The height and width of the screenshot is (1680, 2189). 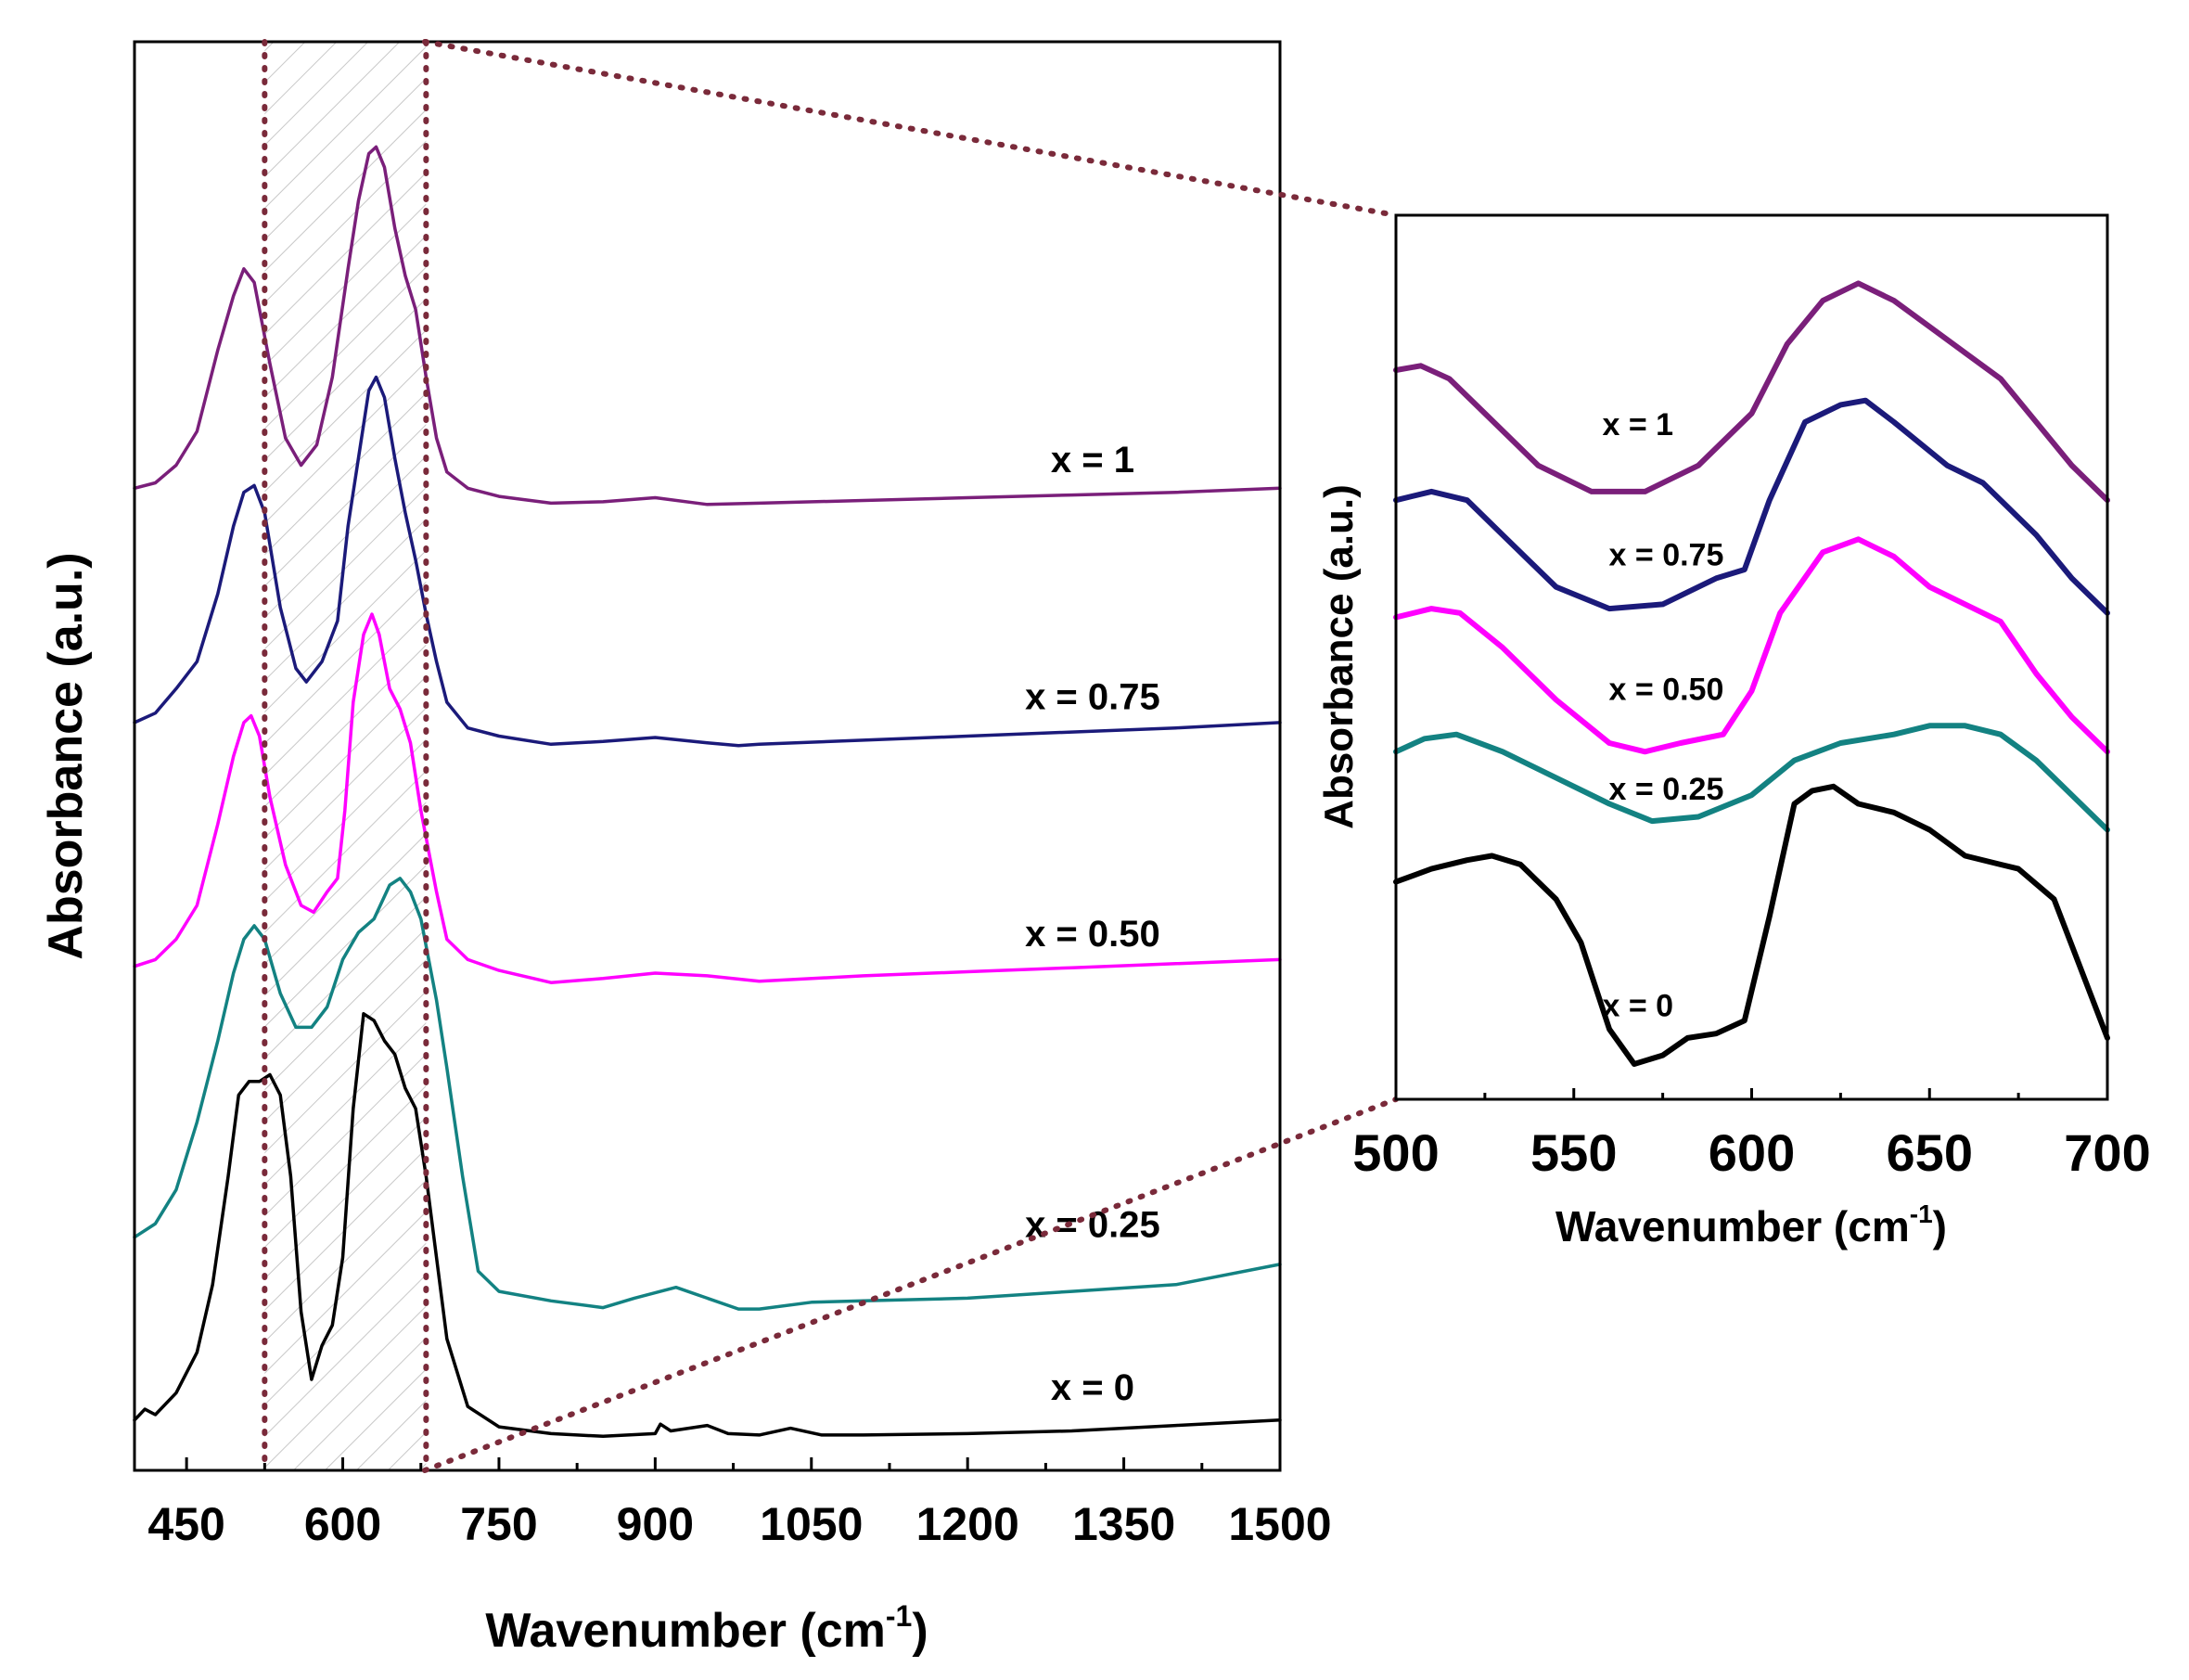 I want to click on x-tick-label: 900, so click(x=655, y=1524).